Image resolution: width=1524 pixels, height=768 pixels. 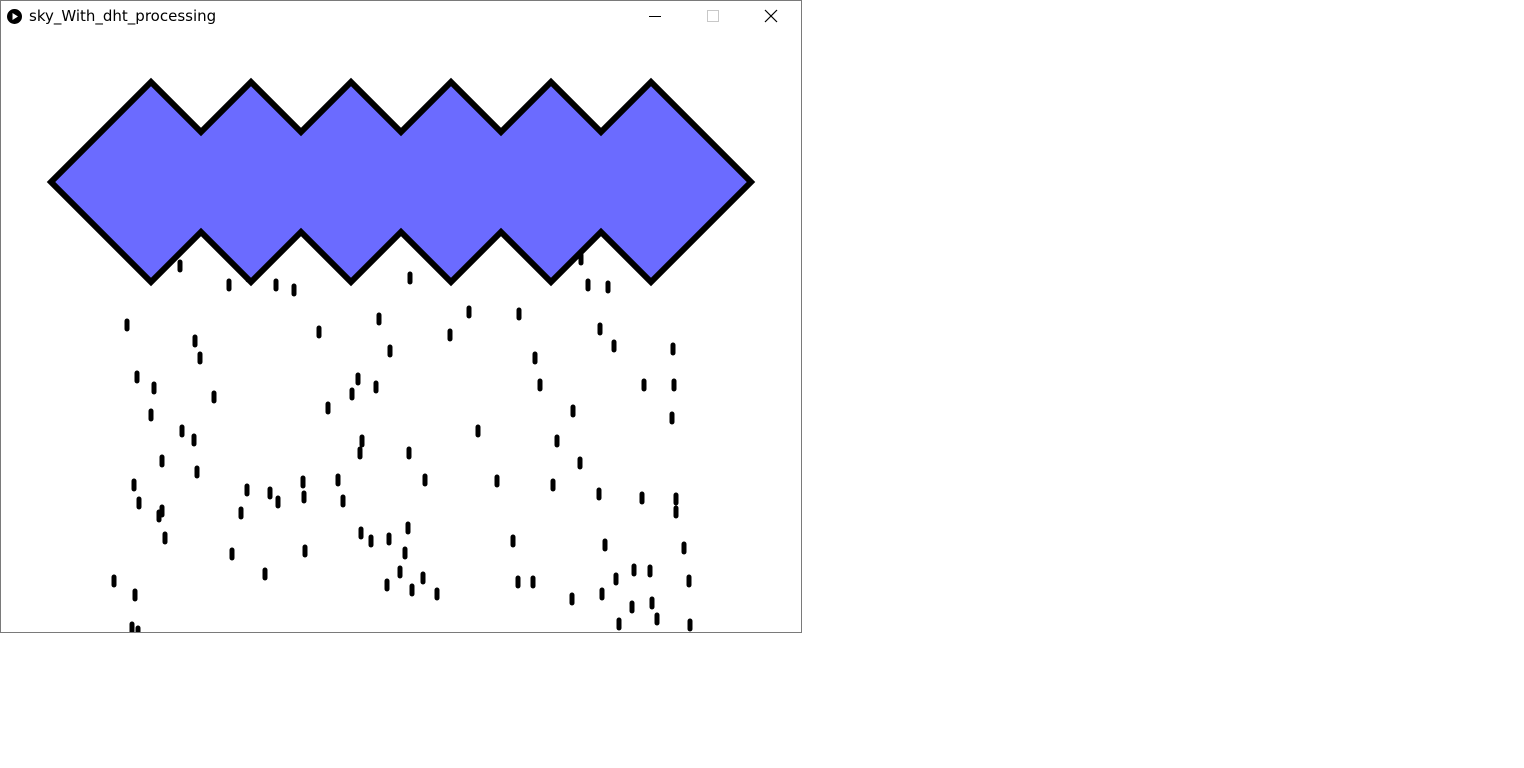 I want to click on maximize-button, so click(x=712, y=16).